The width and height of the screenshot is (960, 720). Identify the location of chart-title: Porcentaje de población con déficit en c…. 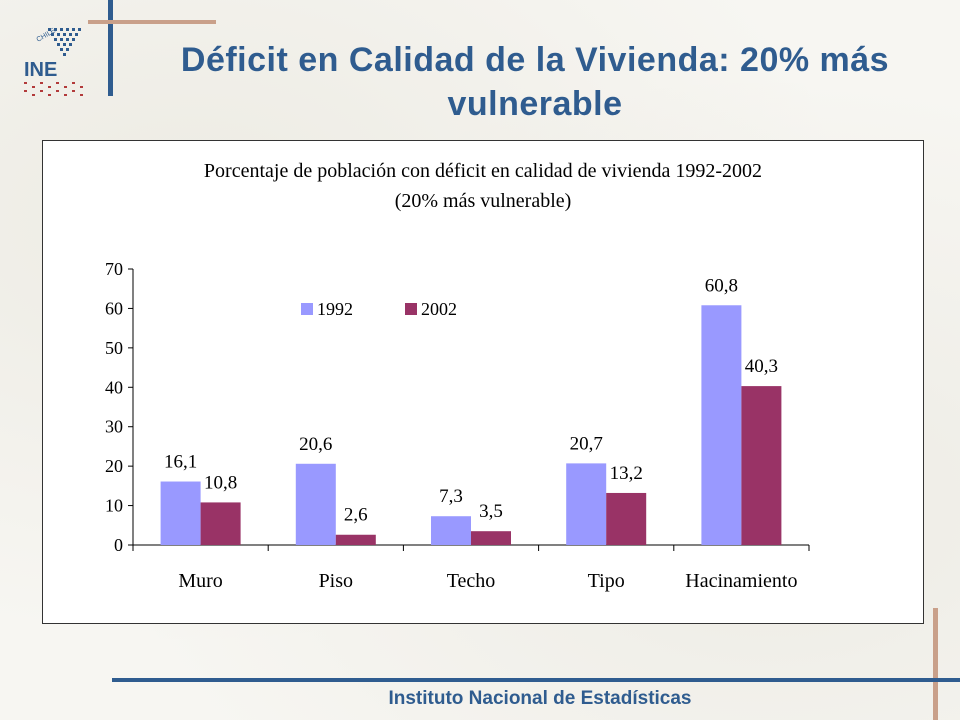
(483, 171).